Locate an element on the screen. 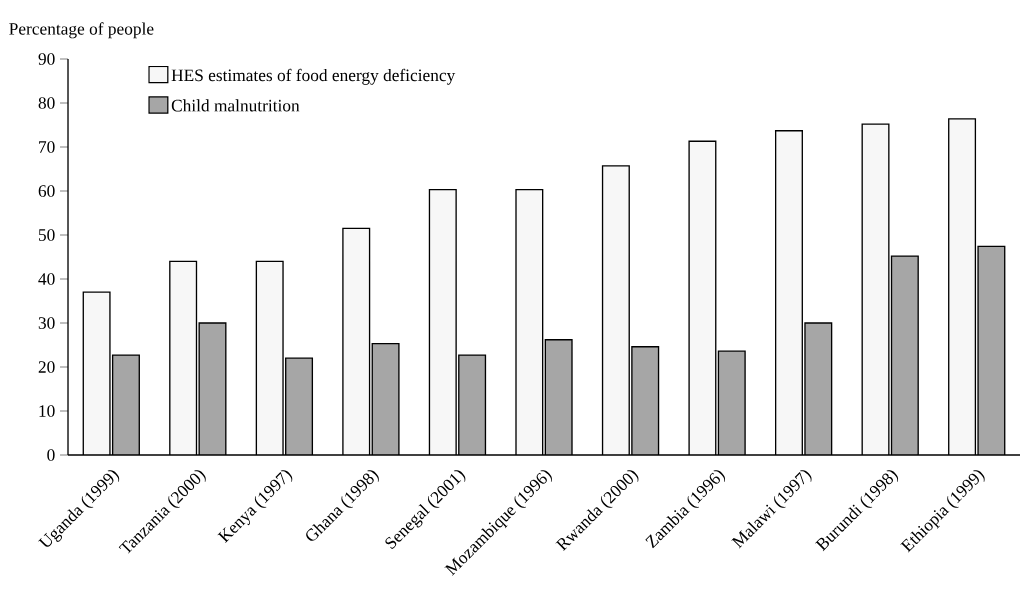 This screenshot has height=606, width=1025. y-tick-label: 40 is located at coordinates (46, 279).